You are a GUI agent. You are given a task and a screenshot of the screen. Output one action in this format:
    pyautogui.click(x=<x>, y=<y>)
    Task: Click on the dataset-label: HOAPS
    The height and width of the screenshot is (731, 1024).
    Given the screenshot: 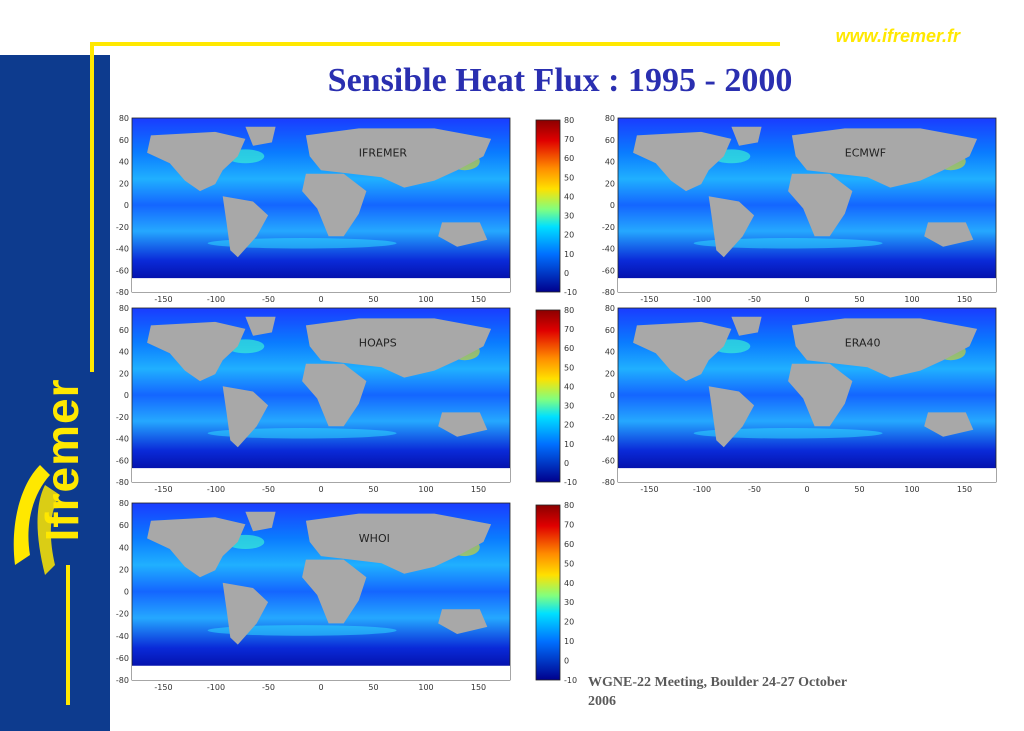 What is the action you would take?
    pyautogui.click(x=378, y=342)
    